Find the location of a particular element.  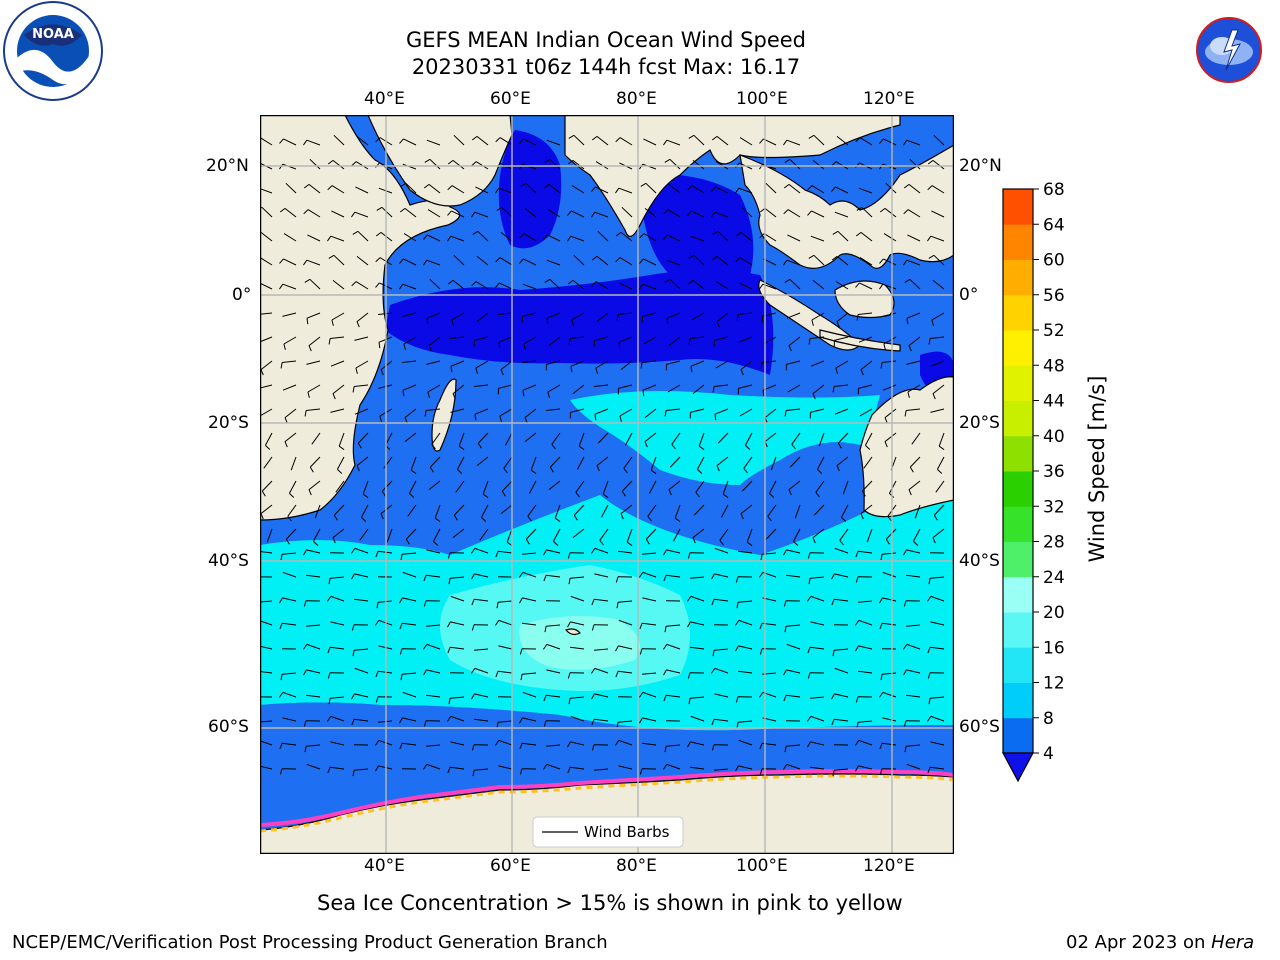

colorbar-tick-label: 4 is located at coordinates (1048, 754).